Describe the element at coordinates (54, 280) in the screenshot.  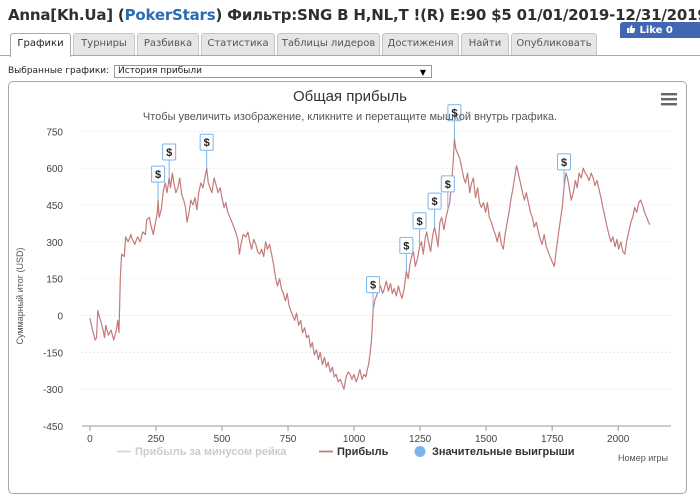
I see `y-tick-label: 150` at that location.